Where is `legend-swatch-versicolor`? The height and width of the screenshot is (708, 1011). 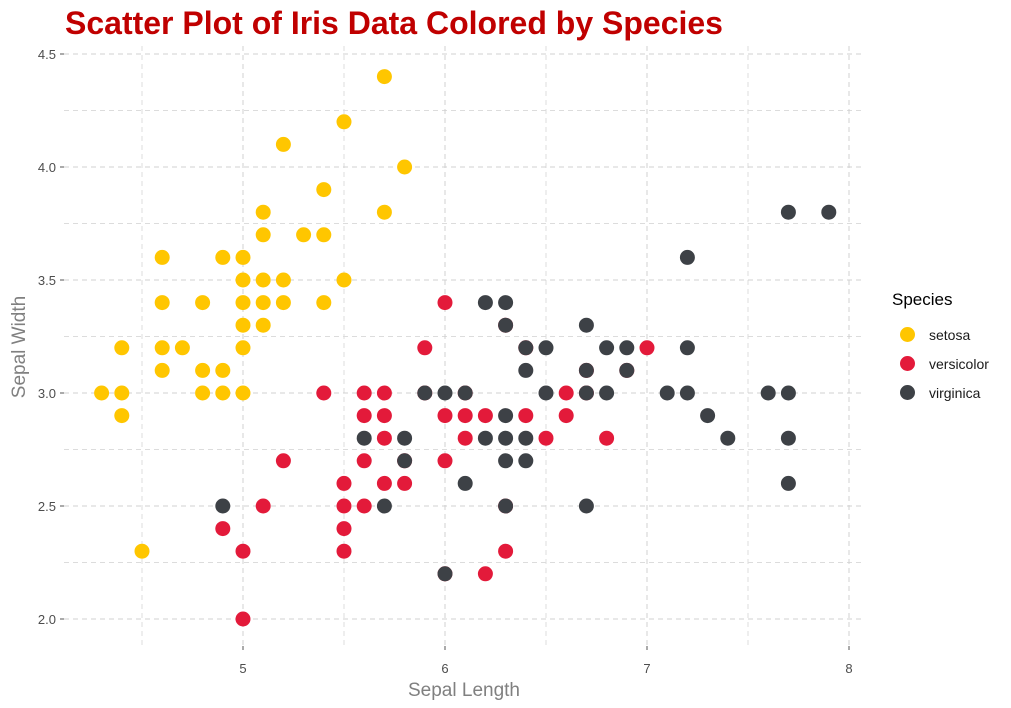 legend-swatch-versicolor is located at coordinates (907, 363).